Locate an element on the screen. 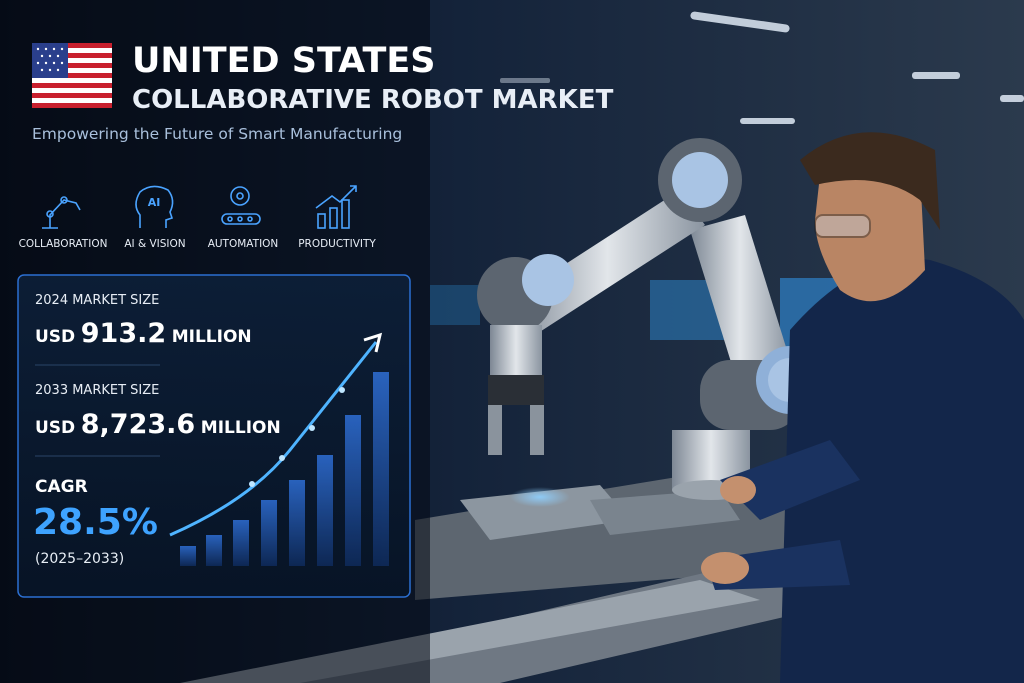 The image size is (1024, 683). stat-label: 2024 MARKET SIZE is located at coordinates (97, 300).